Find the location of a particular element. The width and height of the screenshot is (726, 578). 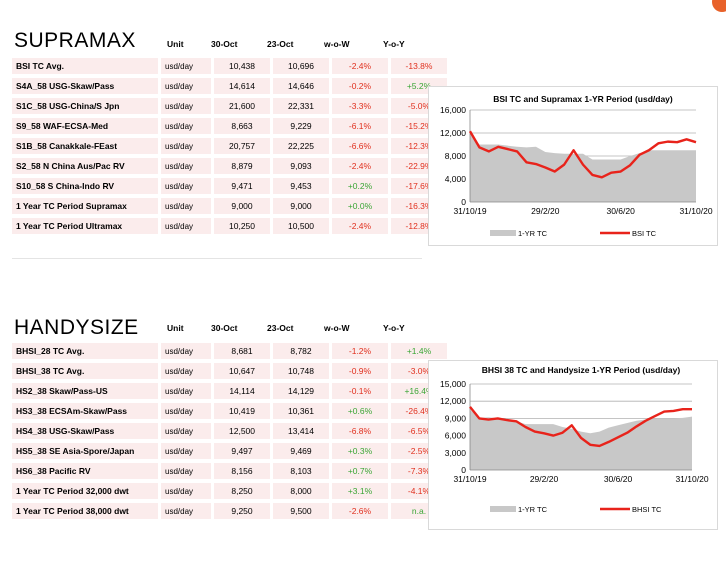

route-name: S10_58 S China-Indo RV is located at coordinates (85, 186).